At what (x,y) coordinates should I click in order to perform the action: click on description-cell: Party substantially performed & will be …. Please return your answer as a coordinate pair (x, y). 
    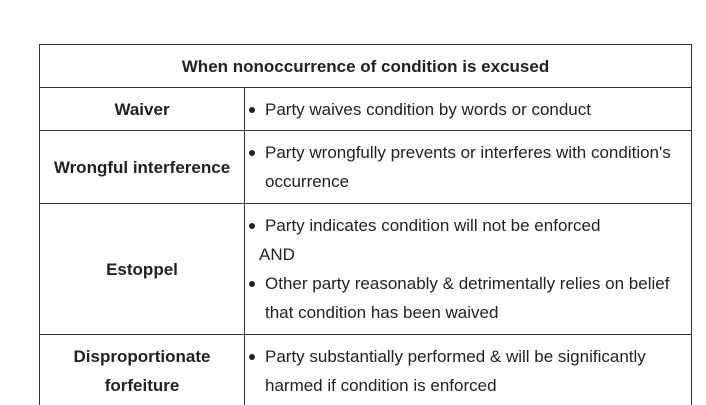
    Looking at the image, I should click on (468, 369).